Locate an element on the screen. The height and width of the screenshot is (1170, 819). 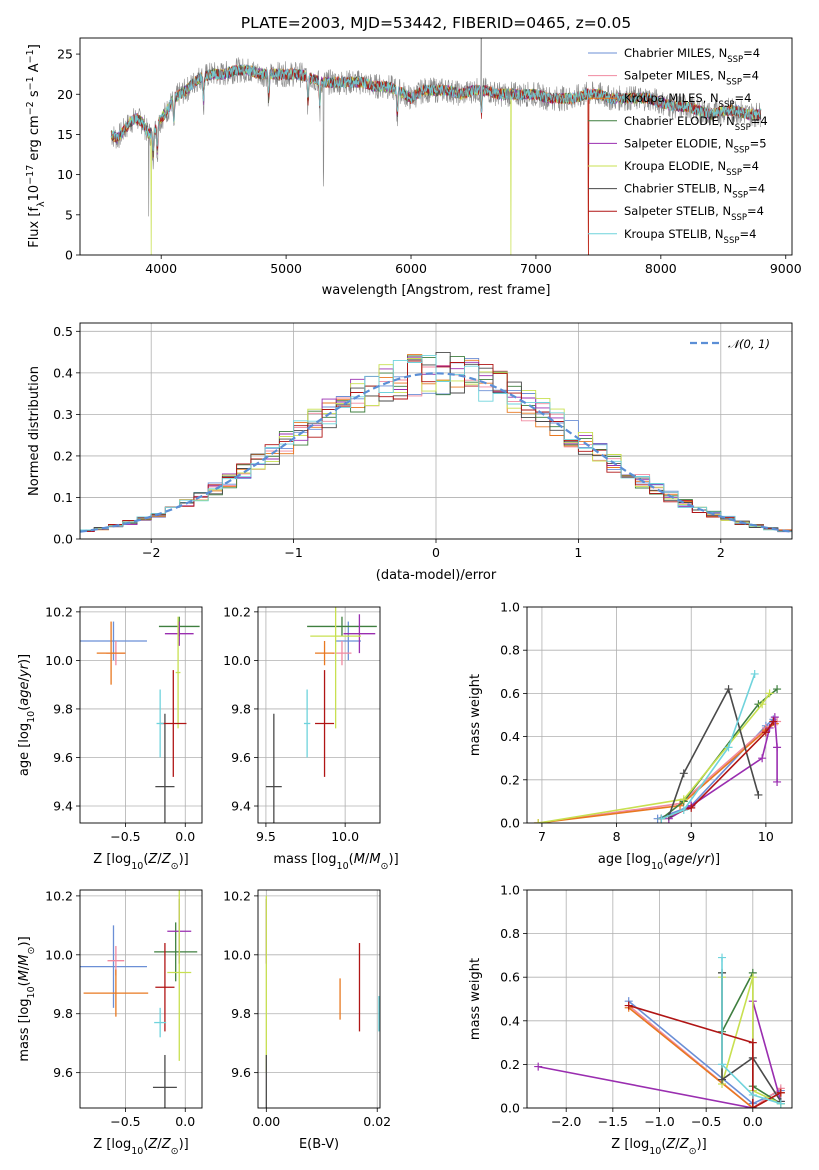
x-tick-label: −1.5 is located at coordinates (613, 1121).